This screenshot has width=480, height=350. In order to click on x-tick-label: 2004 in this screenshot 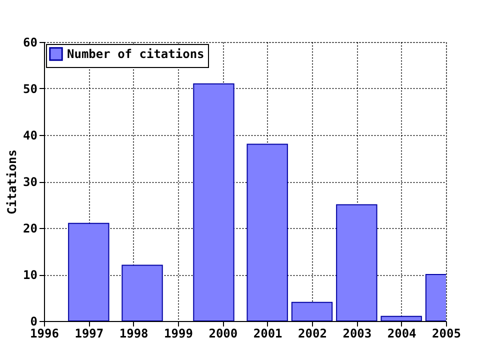, I will do `click(401, 333)`.